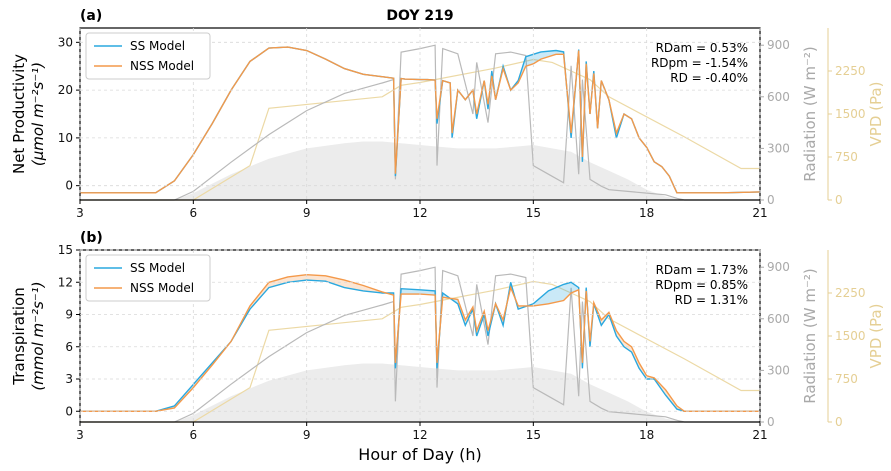 The height and width of the screenshot is (471, 891). What do you see at coordinates (65, 138) in the screenshot?
I see `y-tick-label: 10` at bounding box center [65, 138].